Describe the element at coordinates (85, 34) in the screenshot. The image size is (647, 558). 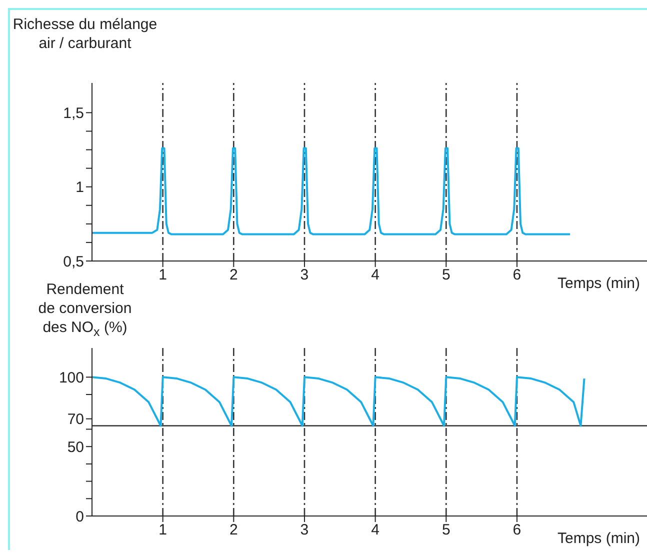
I see `y-axis-title: Richesse du mélange air / carburant` at that location.